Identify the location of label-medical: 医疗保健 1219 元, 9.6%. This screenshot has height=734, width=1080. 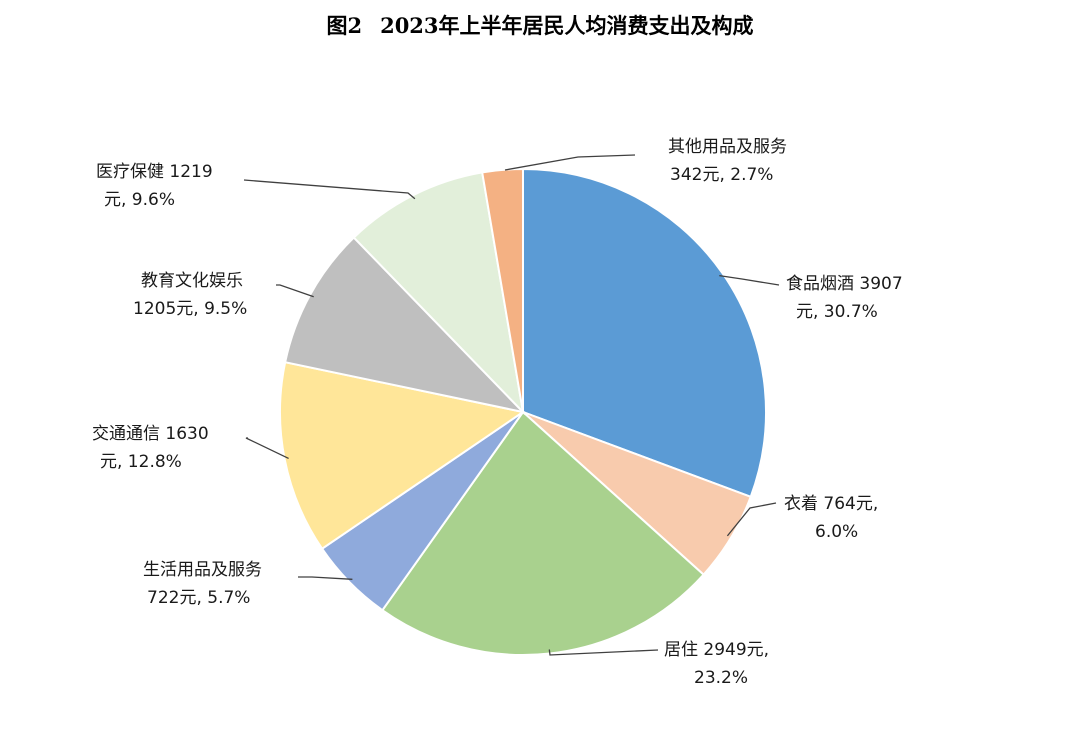
(154, 186).